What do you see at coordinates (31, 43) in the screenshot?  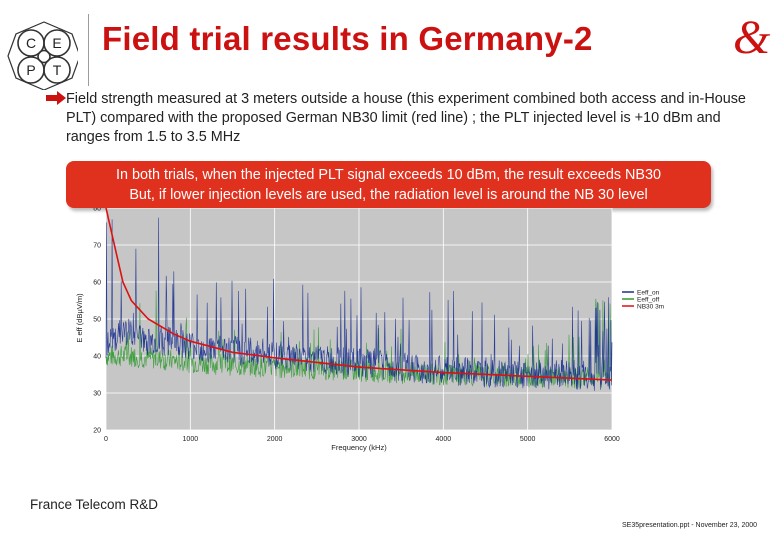 I see `logo-letter-c: C` at bounding box center [31, 43].